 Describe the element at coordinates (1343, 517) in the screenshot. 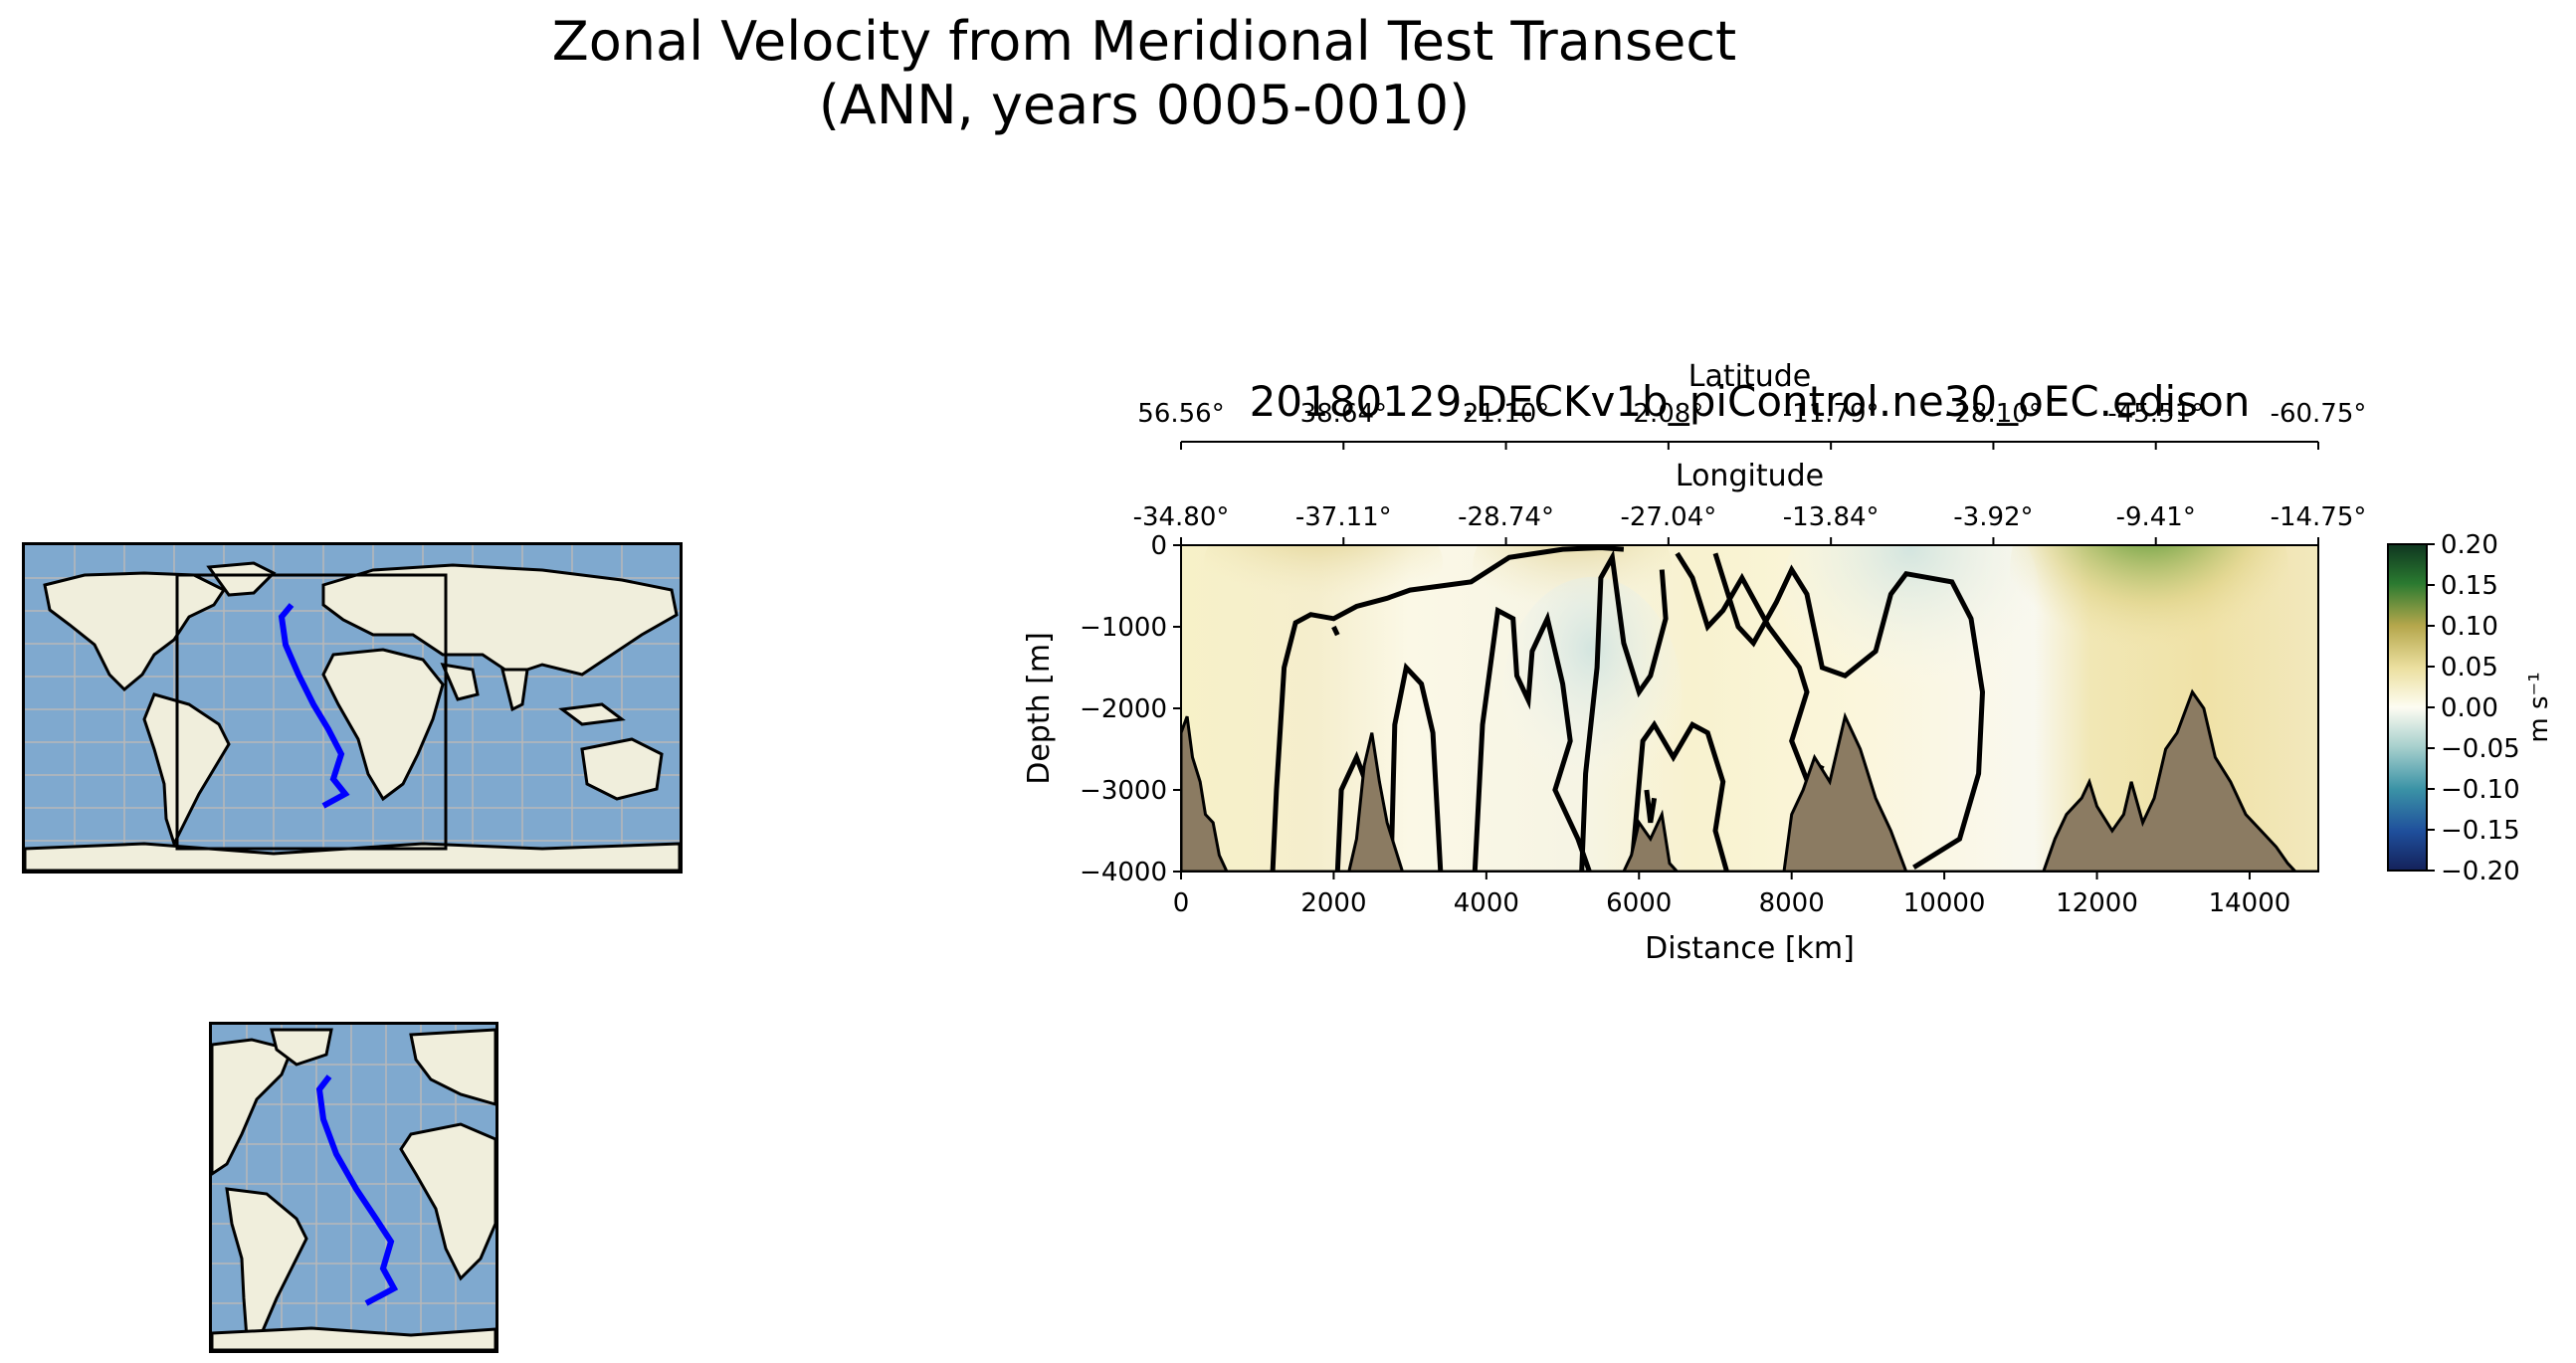

I see `longitude-tick-label: -37.11°` at that location.